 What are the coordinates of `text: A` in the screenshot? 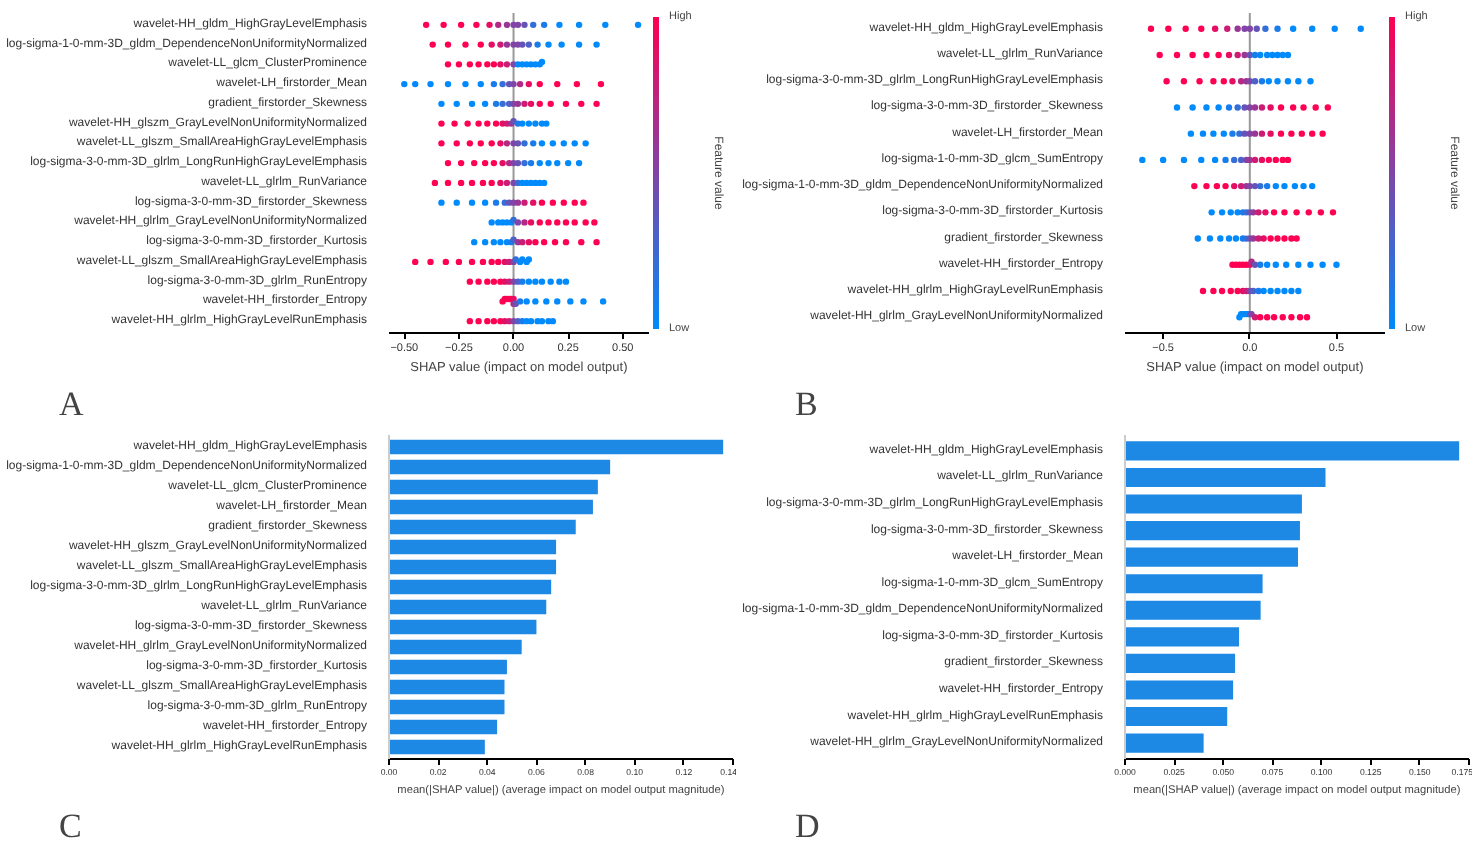 It's located at (72, 404).